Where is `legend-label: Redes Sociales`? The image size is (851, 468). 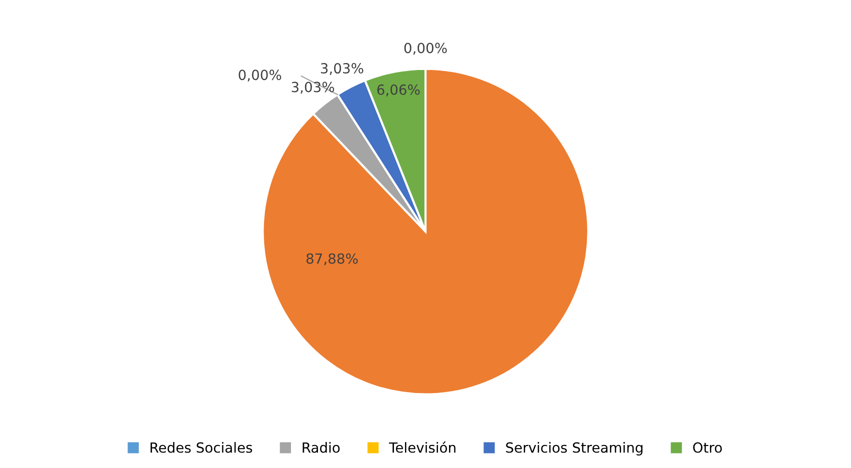
legend-label: Redes Sociales is located at coordinates (201, 447).